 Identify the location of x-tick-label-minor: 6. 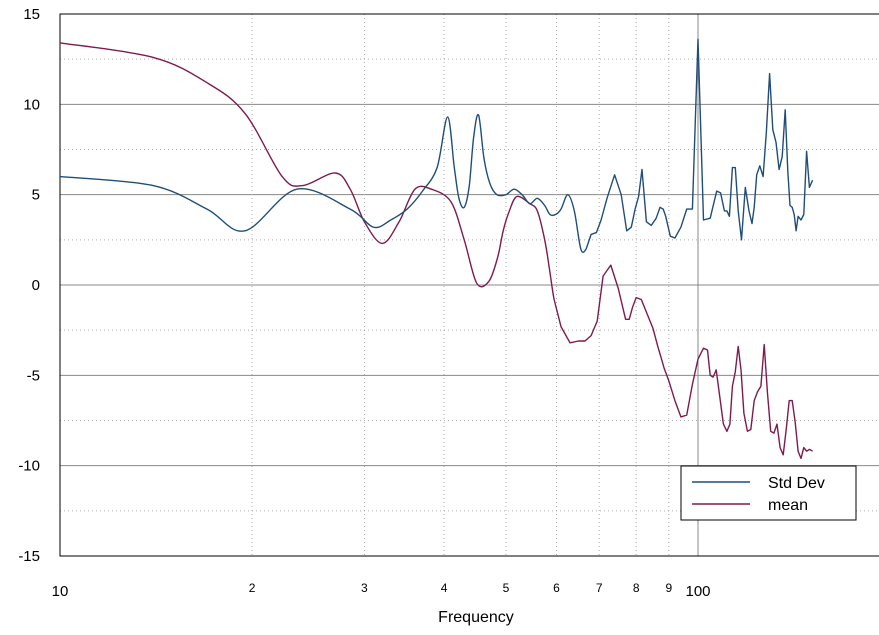
(556, 588).